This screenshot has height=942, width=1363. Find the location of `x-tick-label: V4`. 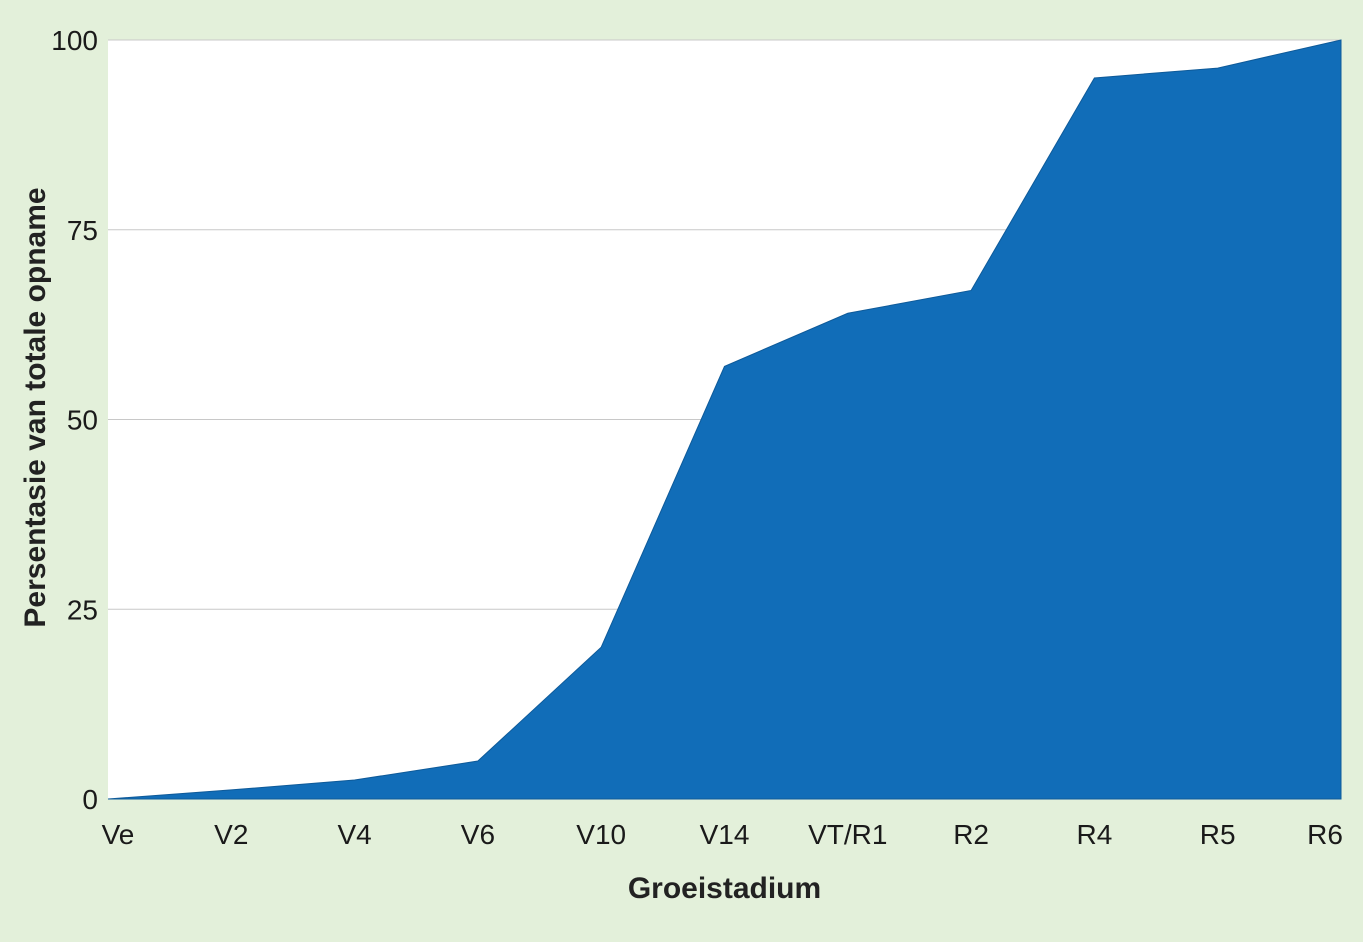

x-tick-label: V4 is located at coordinates (354, 834).